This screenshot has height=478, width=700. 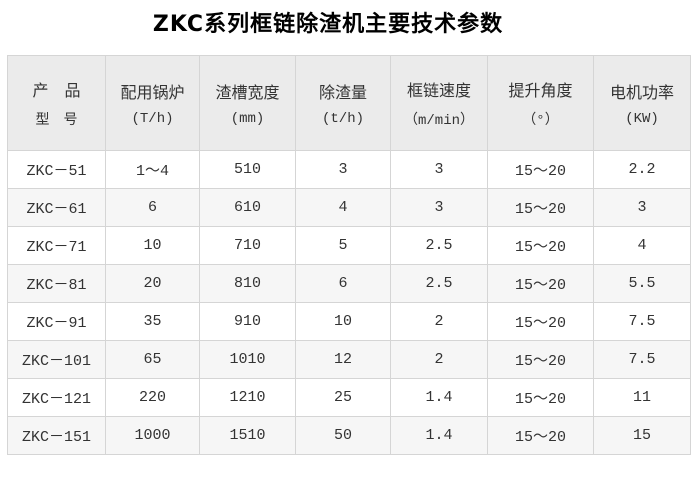 I want to click on table-cell-model: ZKC－91, so click(x=56, y=321).